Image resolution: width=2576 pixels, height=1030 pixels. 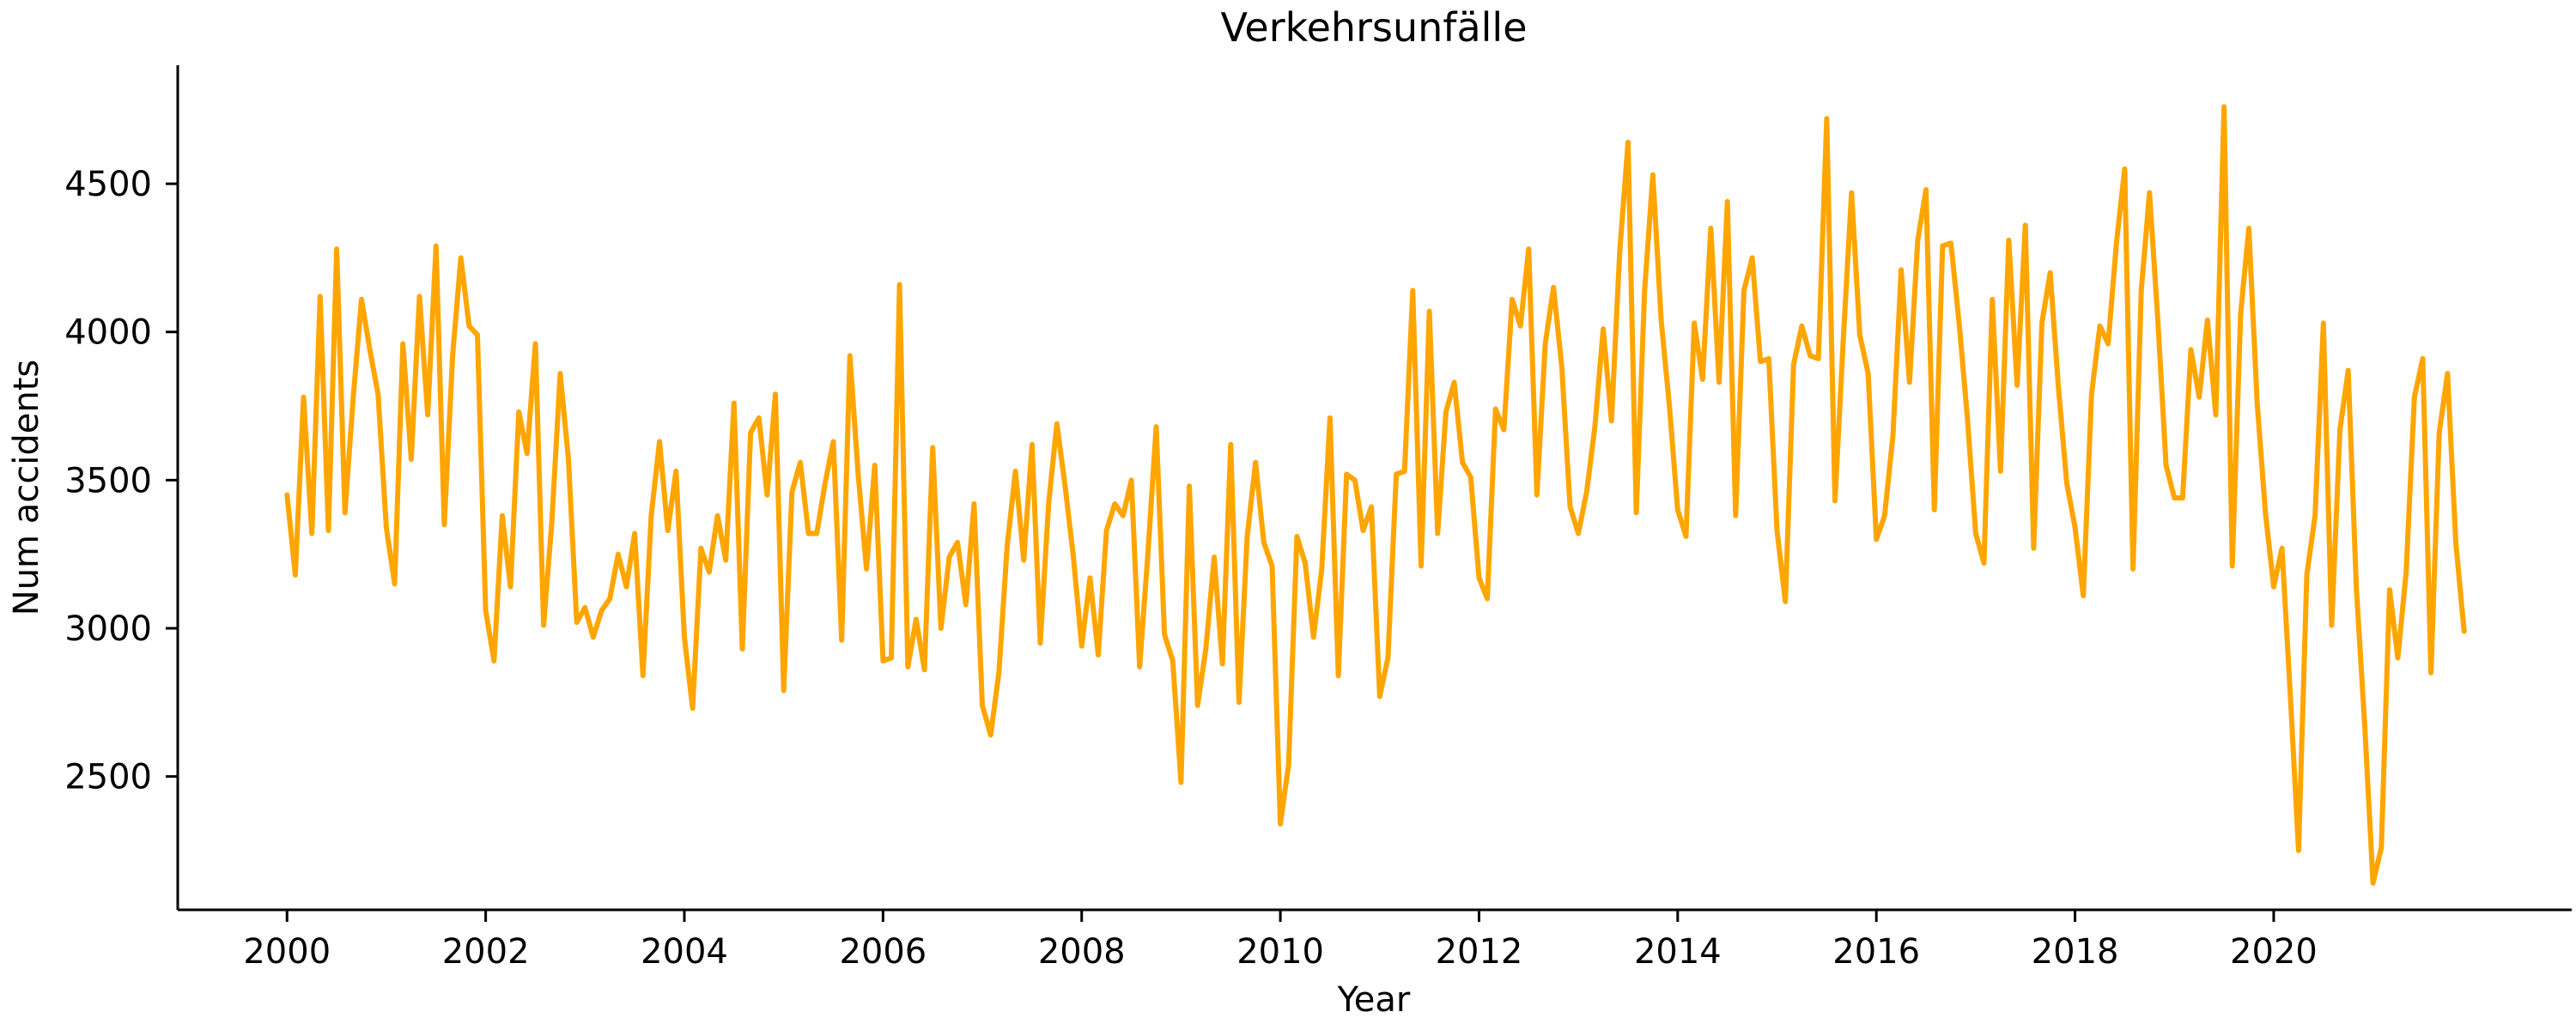 I want to click on x-tick-label: 2012, so click(x=1480, y=952).